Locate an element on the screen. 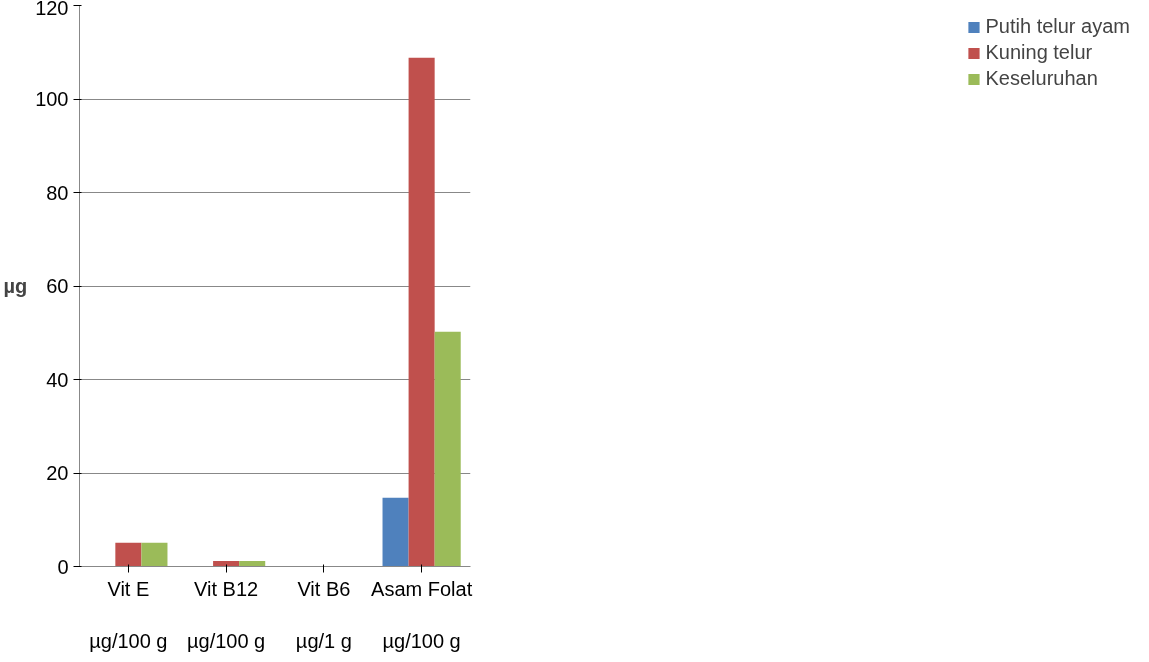 The width and height of the screenshot is (1149, 662). y-tick-label: 20 is located at coordinates (57, 473).